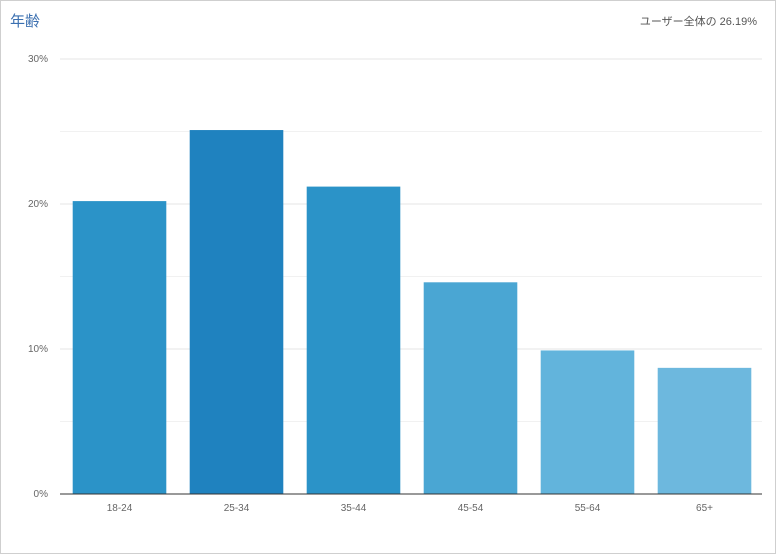  Describe the element at coordinates (588, 508) in the screenshot. I see `x-tick-label: 55-64` at that location.